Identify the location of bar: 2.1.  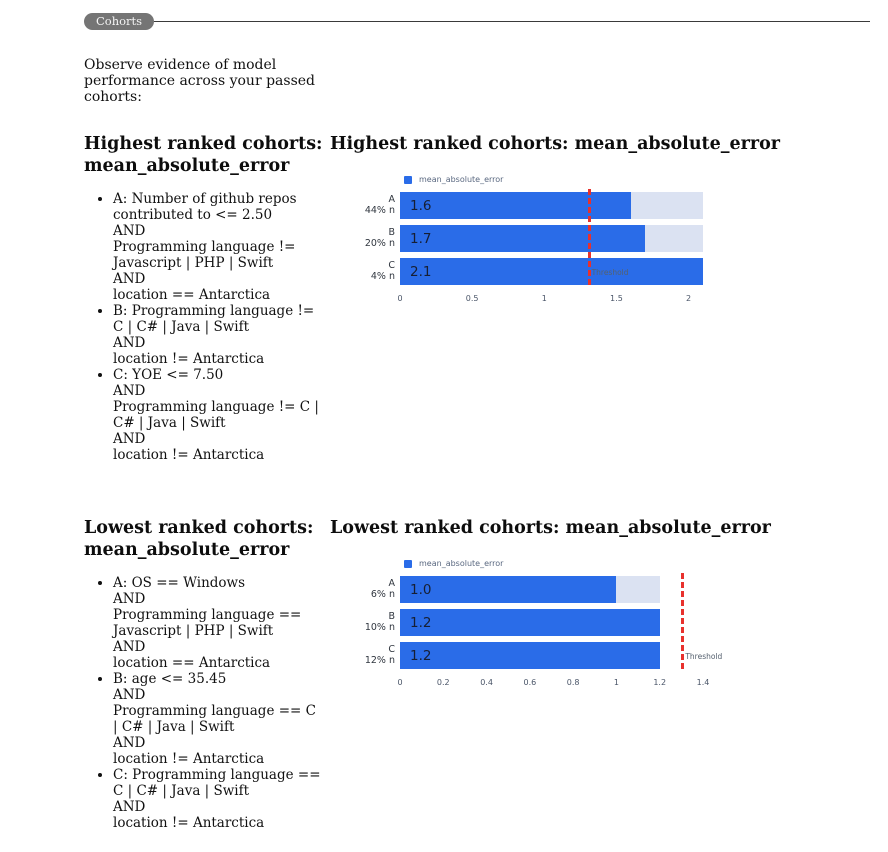
(551, 271).